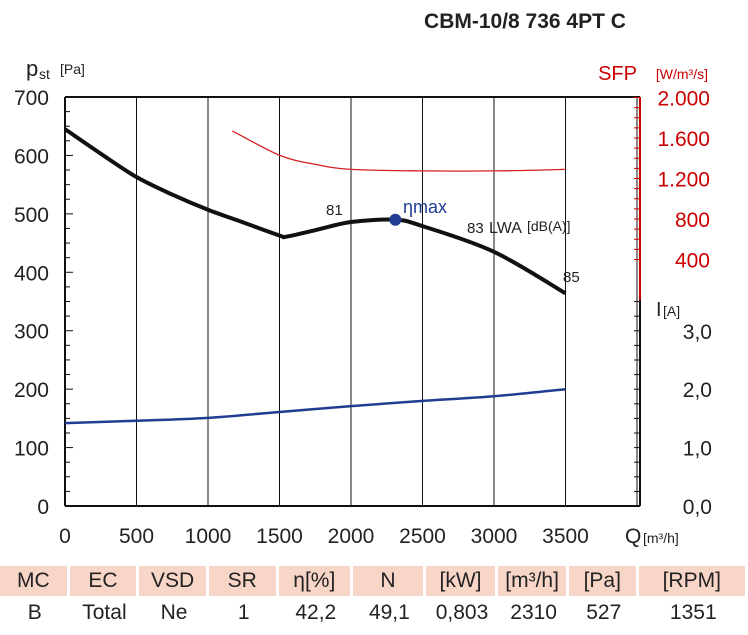 This screenshot has width=748, height=635. I want to click on y-tick-label: 300, so click(31, 332).